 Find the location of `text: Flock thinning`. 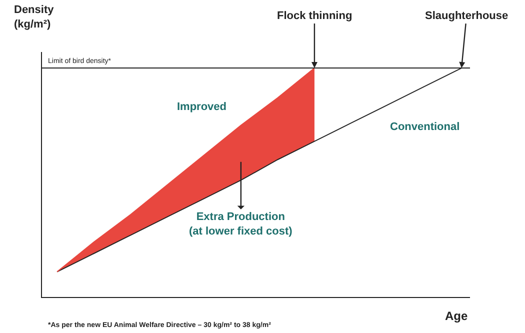

text: Flock thinning is located at coordinates (314, 16).